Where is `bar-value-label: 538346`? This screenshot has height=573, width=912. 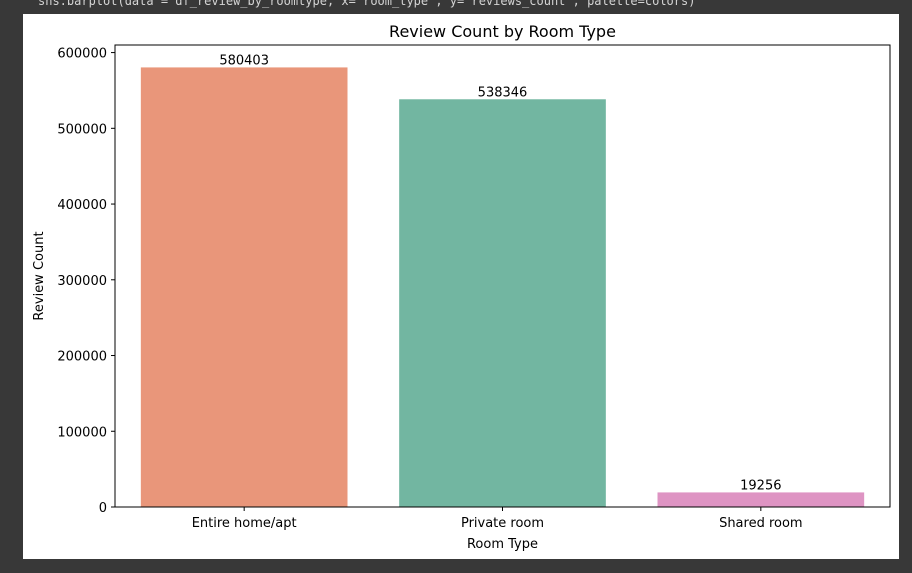 bar-value-label: 538346 is located at coordinates (503, 92).